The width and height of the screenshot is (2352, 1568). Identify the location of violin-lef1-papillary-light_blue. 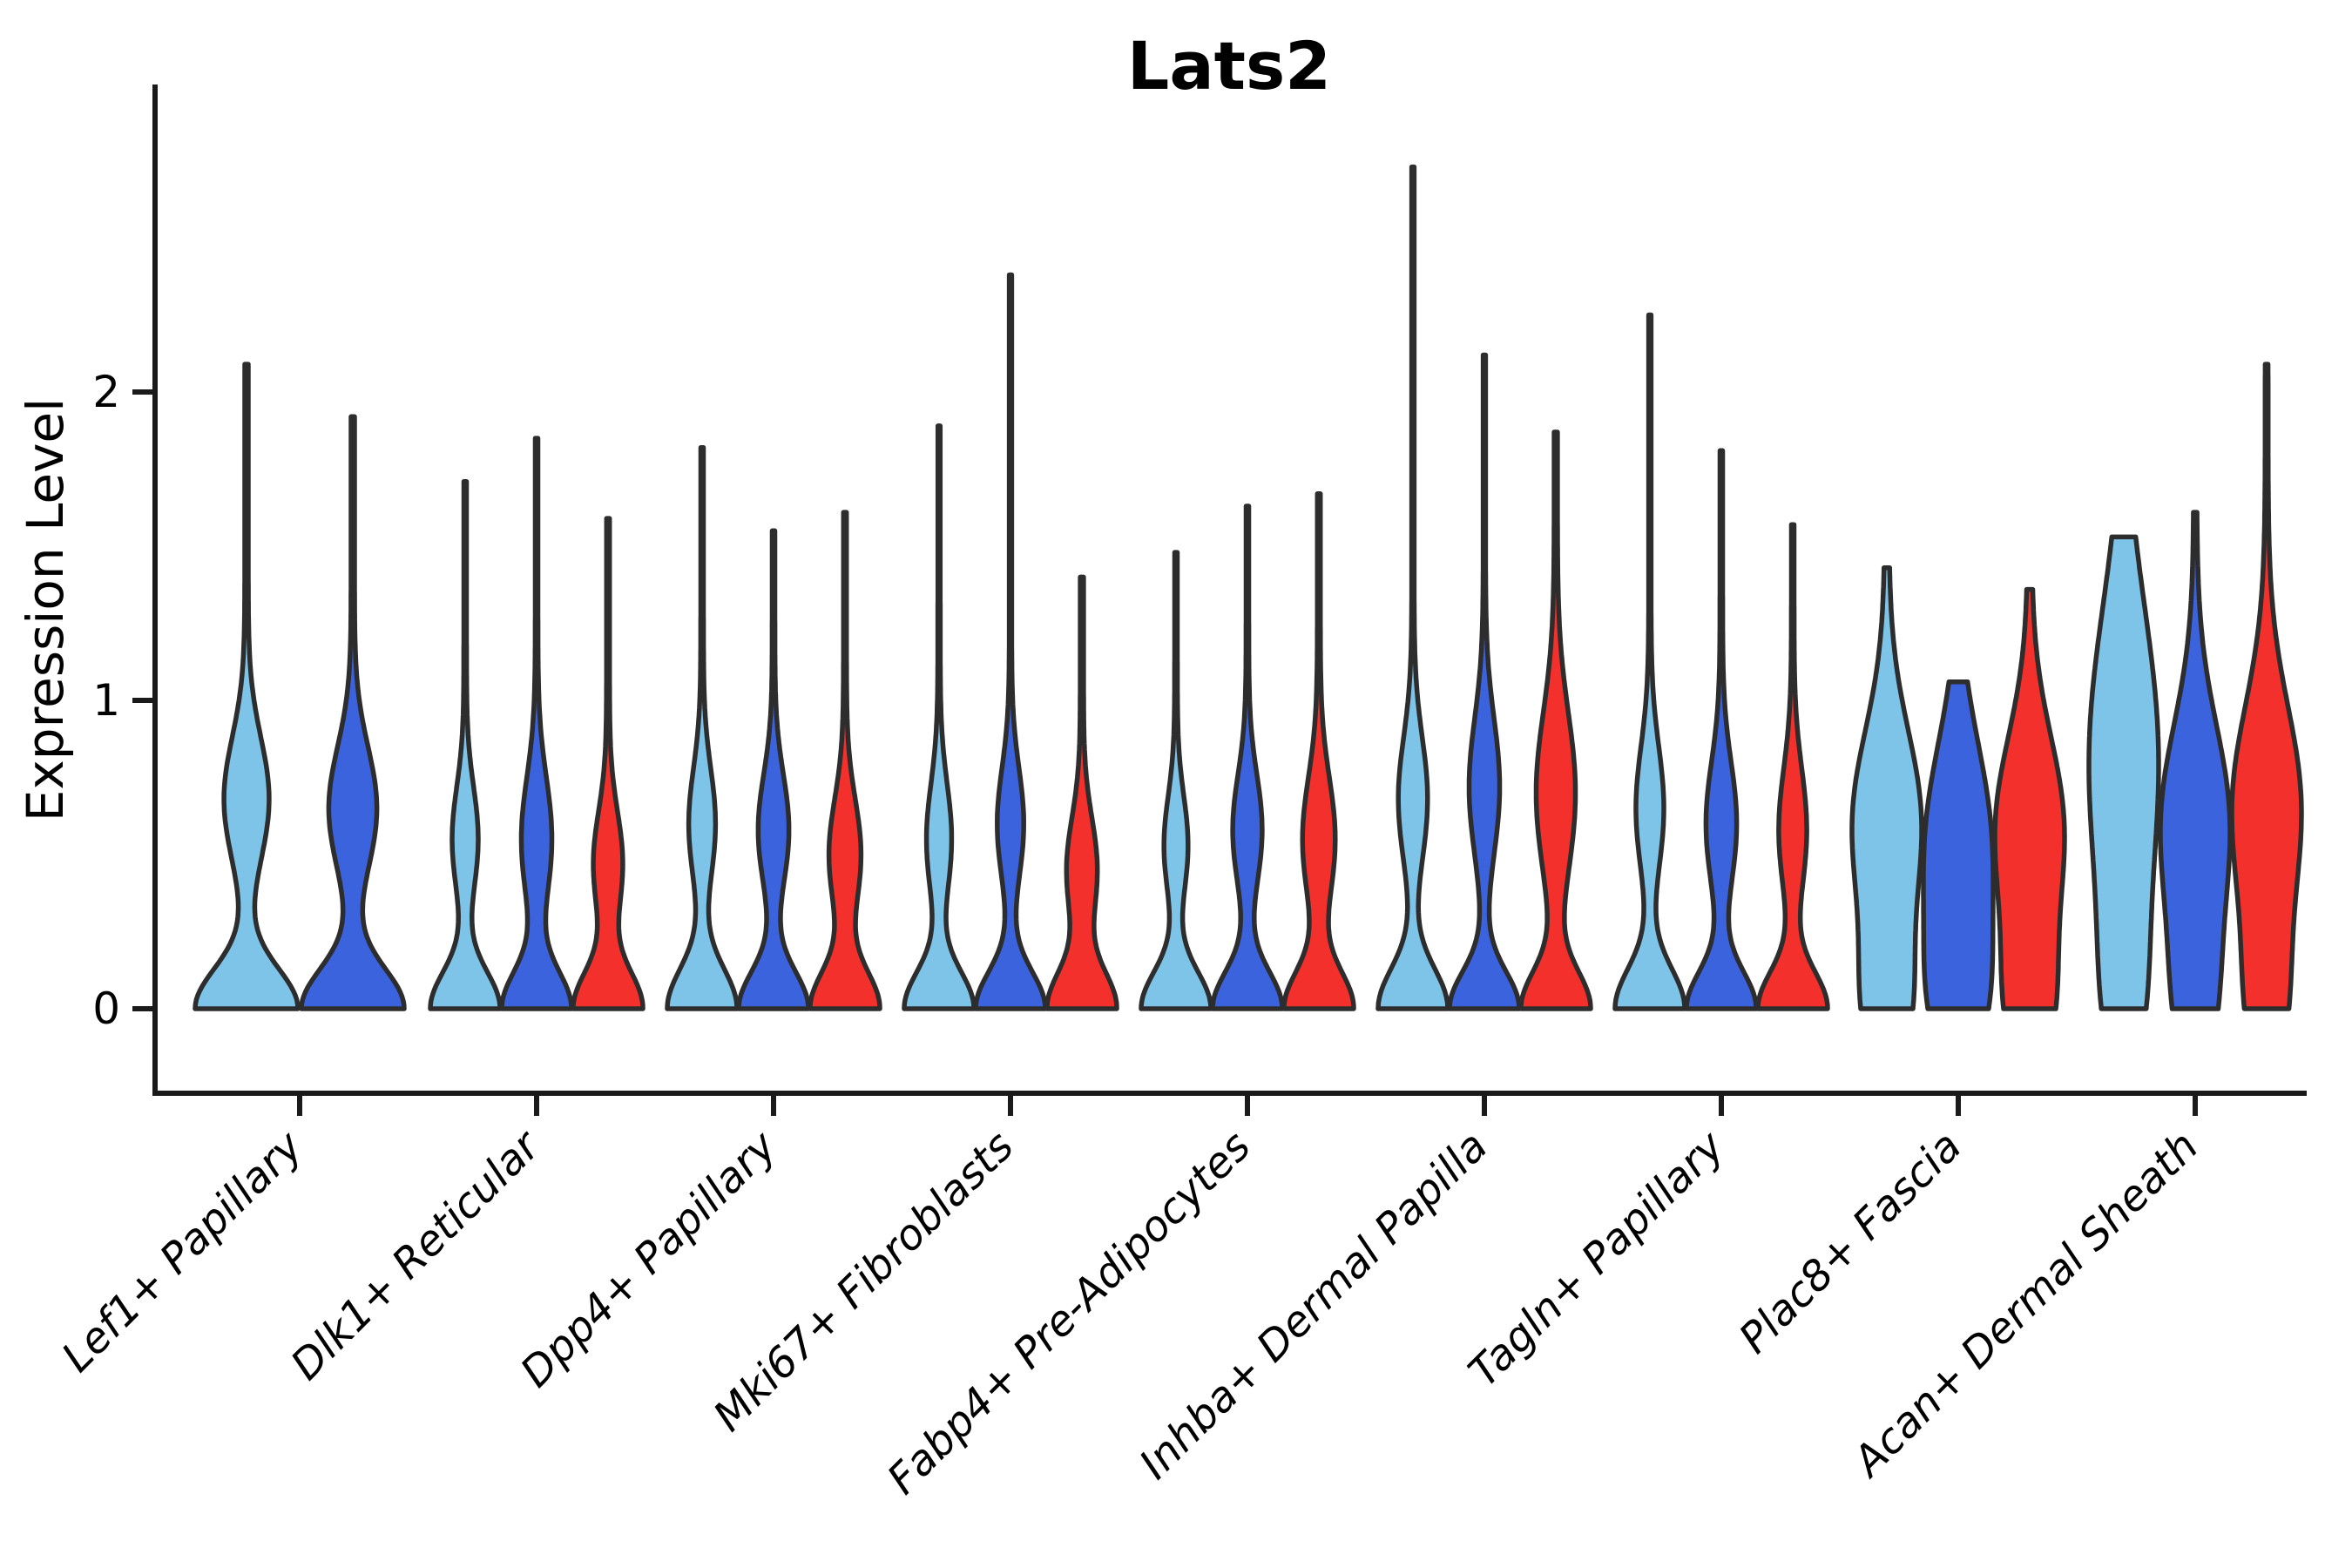
(247, 687).